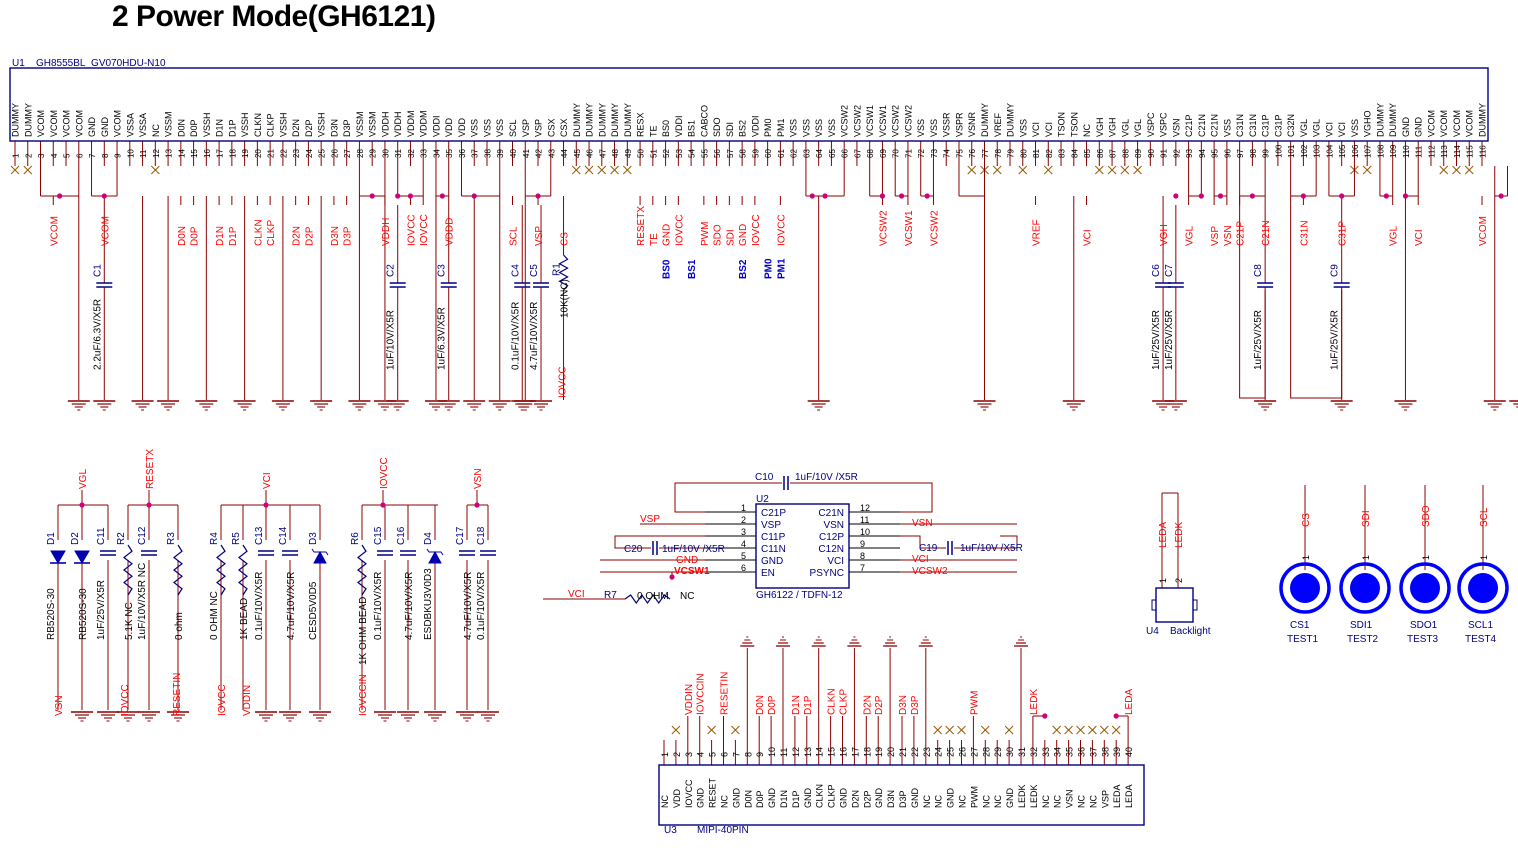 The image size is (1518, 855). What do you see at coordinates (1104, 730) in the screenshot?
I see `u3-nc-mark` at bounding box center [1104, 730].